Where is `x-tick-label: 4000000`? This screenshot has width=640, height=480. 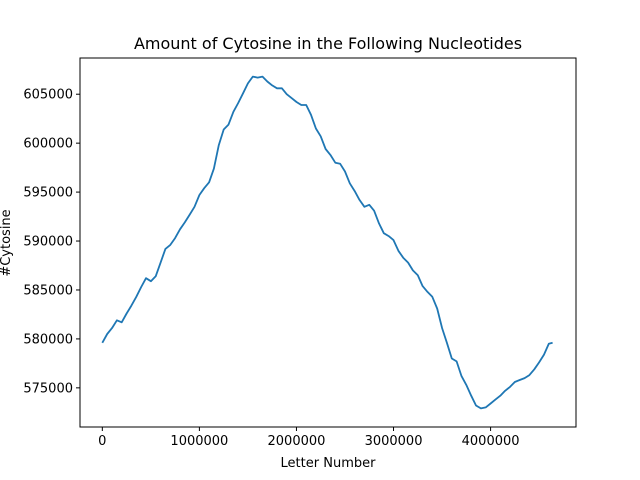 x-tick-label: 4000000 is located at coordinates (491, 441).